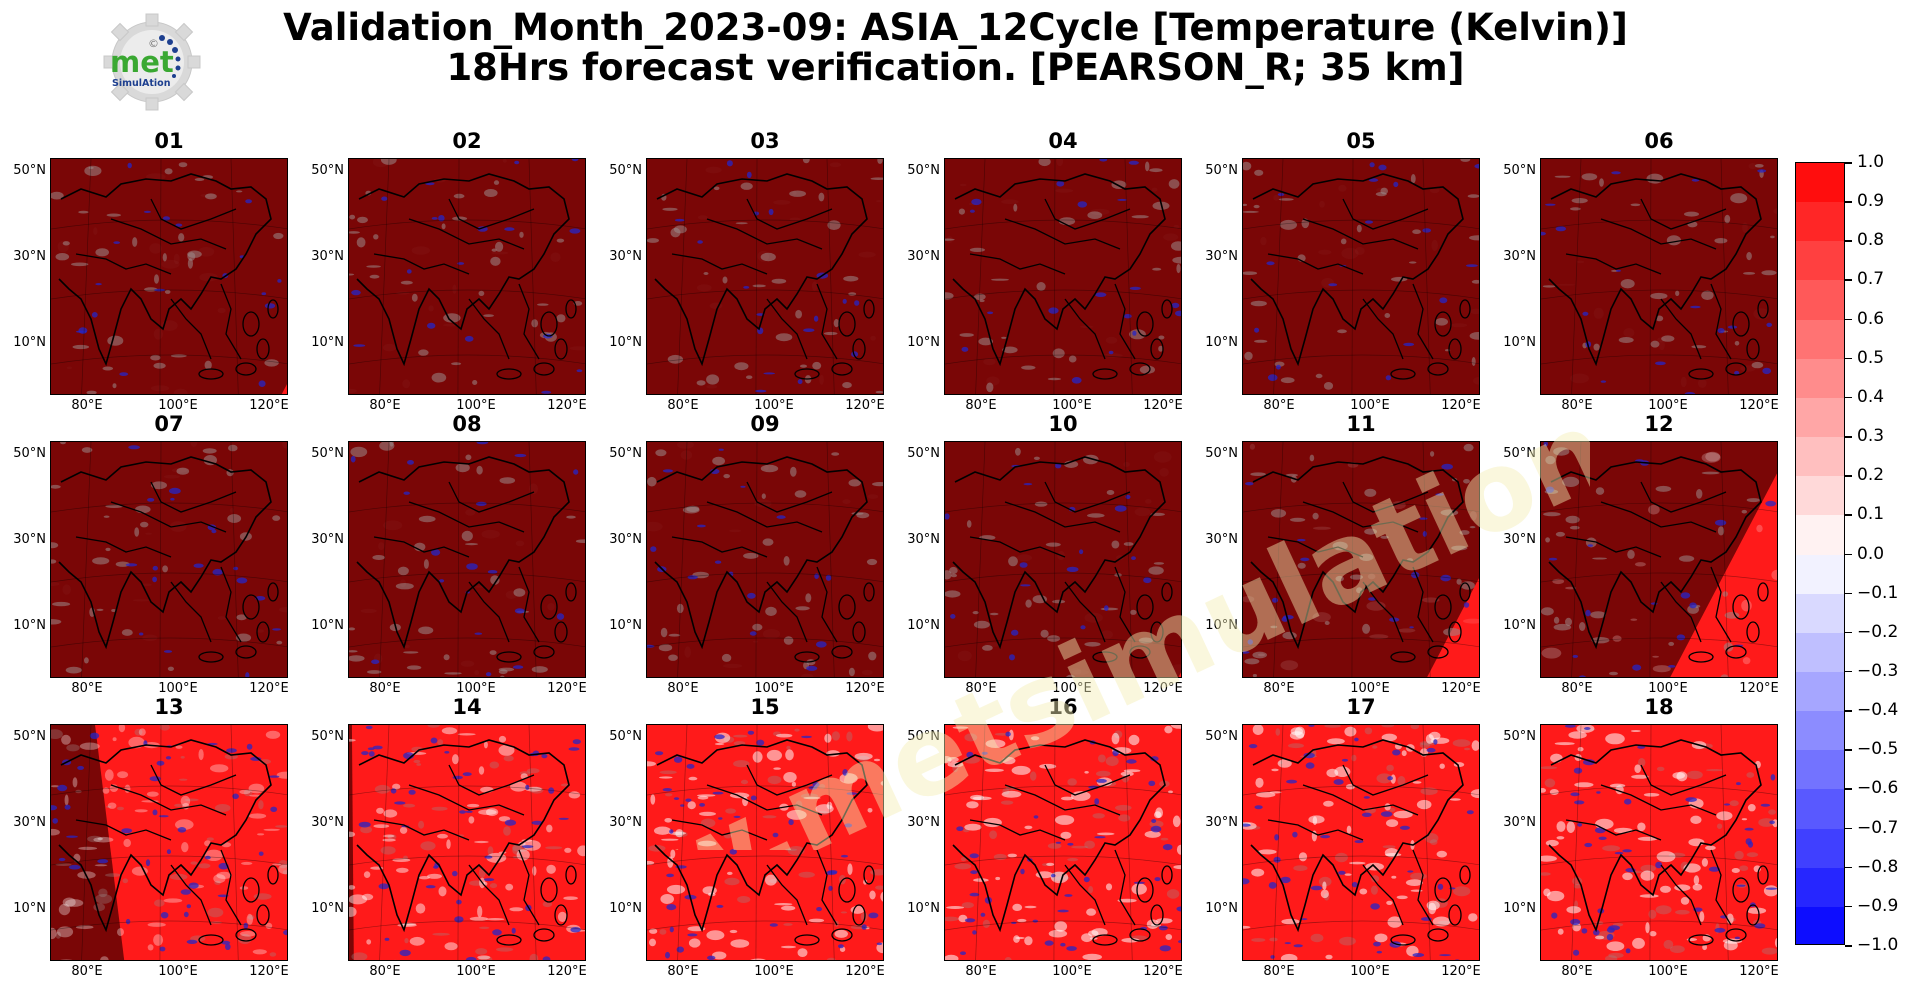 The width and height of the screenshot is (1911, 988). What do you see at coordinates (467, 141) in the screenshot?
I see `panel-title: 02` at bounding box center [467, 141].